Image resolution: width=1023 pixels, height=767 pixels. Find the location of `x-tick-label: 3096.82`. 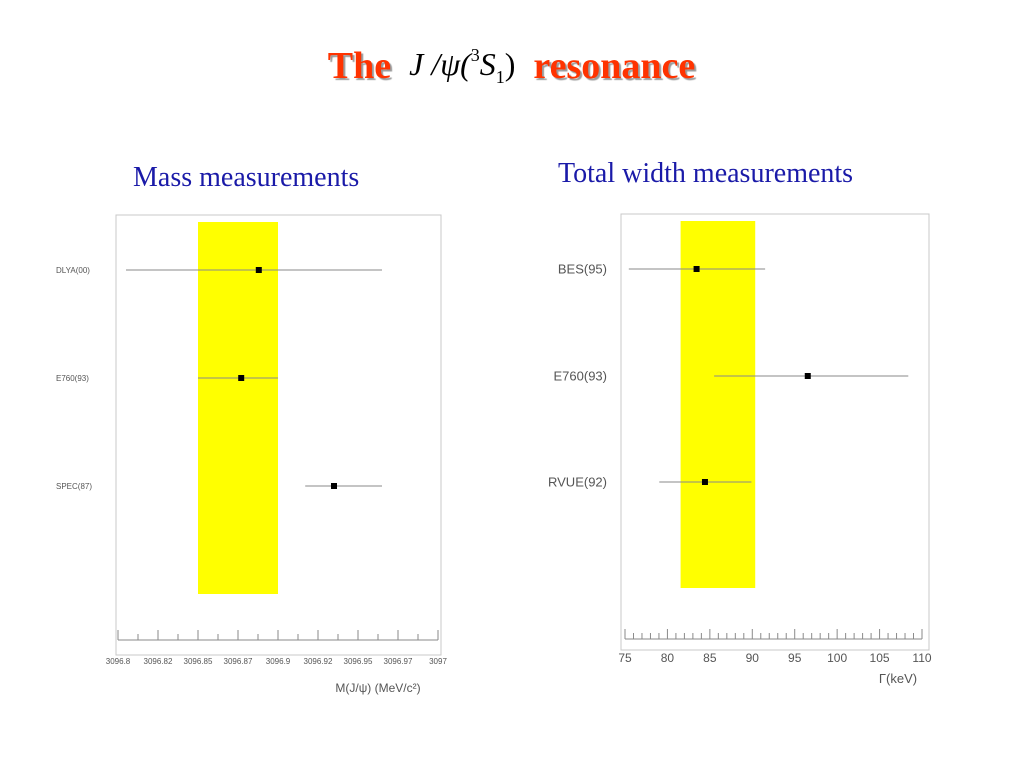

x-tick-label: 3096.82 is located at coordinates (158, 661).